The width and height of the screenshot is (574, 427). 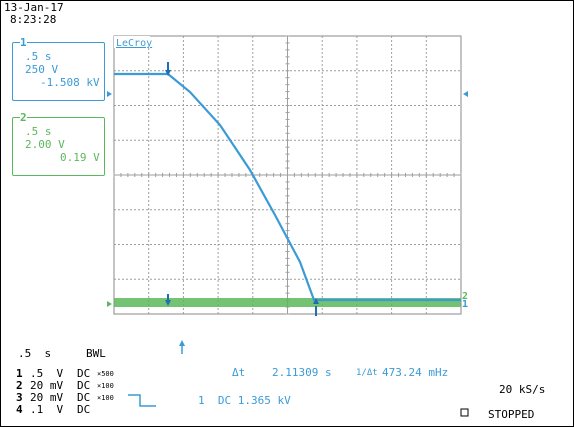 What do you see at coordinates (302, 372) in the screenshot?
I see `delta-t-value: 2.11309 s` at bounding box center [302, 372].